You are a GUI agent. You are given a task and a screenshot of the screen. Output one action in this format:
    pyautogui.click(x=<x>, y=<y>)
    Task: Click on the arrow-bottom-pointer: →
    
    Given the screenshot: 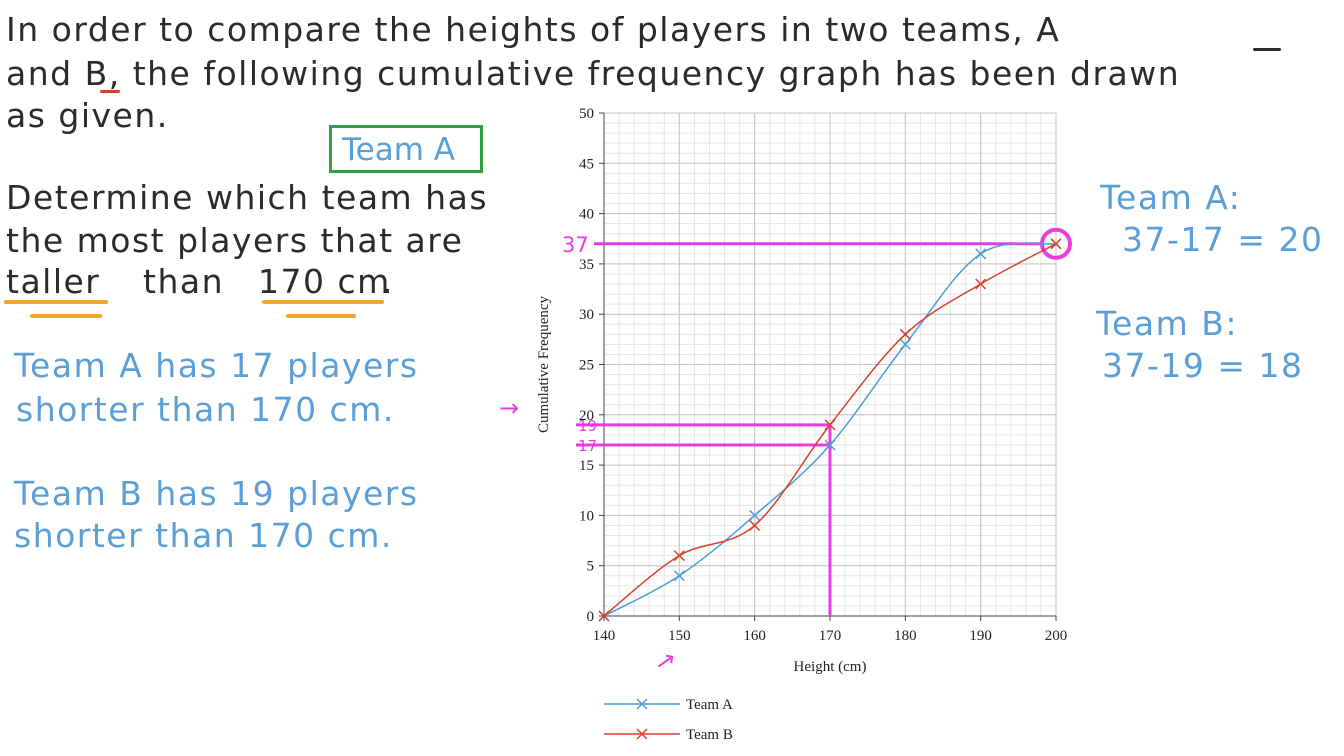 What is the action you would take?
    pyautogui.click(x=665, y=661)
    